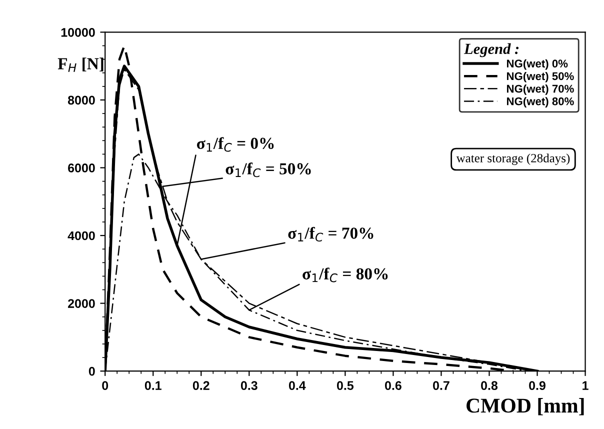  What do you see at coordinates (81, 65) in the screenshot?
I see `y-axis-title: F$_{H}$ [N]` at bounding box center [81, 65].